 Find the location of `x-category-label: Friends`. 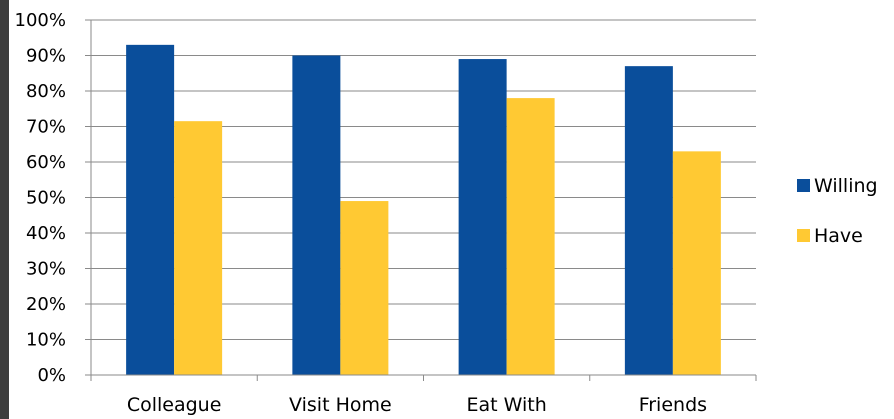

x-category-label: Friends is located at coordinates (673, 405).